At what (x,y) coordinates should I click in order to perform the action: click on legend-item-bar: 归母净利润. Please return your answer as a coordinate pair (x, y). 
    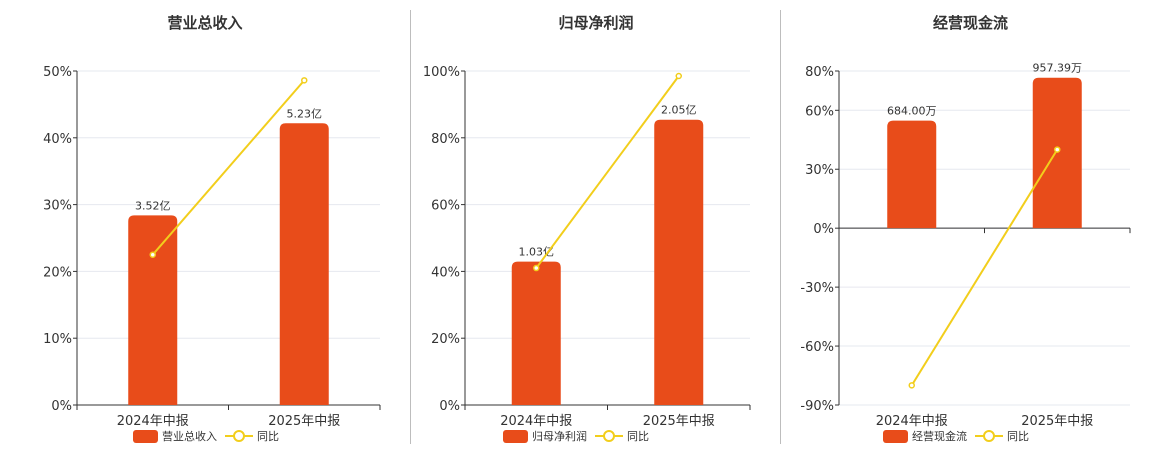
    Looking at the image, I should click on (545, 436).